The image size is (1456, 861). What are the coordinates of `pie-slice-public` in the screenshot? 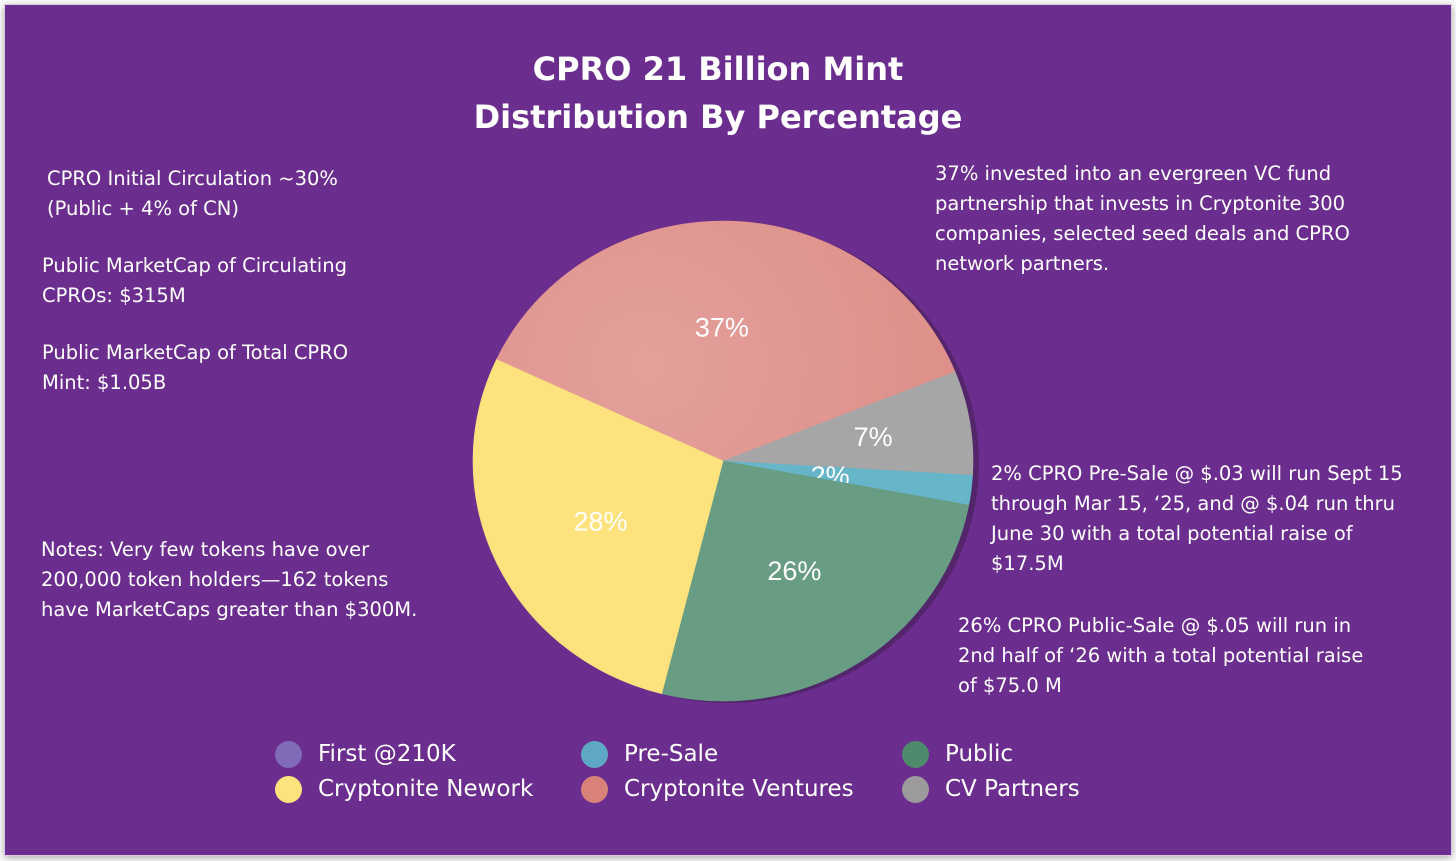 It's located at (815, 581).